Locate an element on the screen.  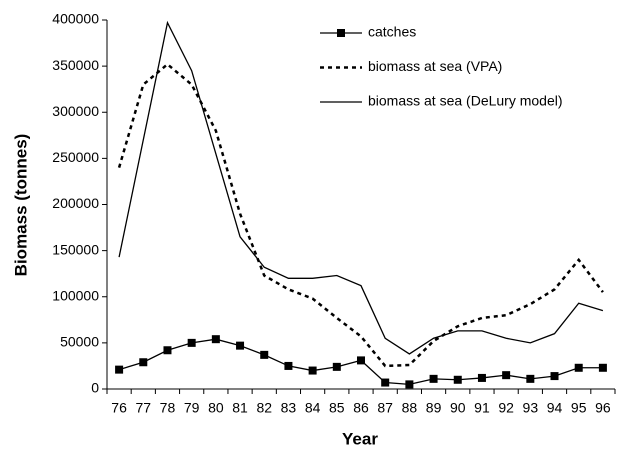
y-tick-label: 300000 is located at coordinates (75, 111).